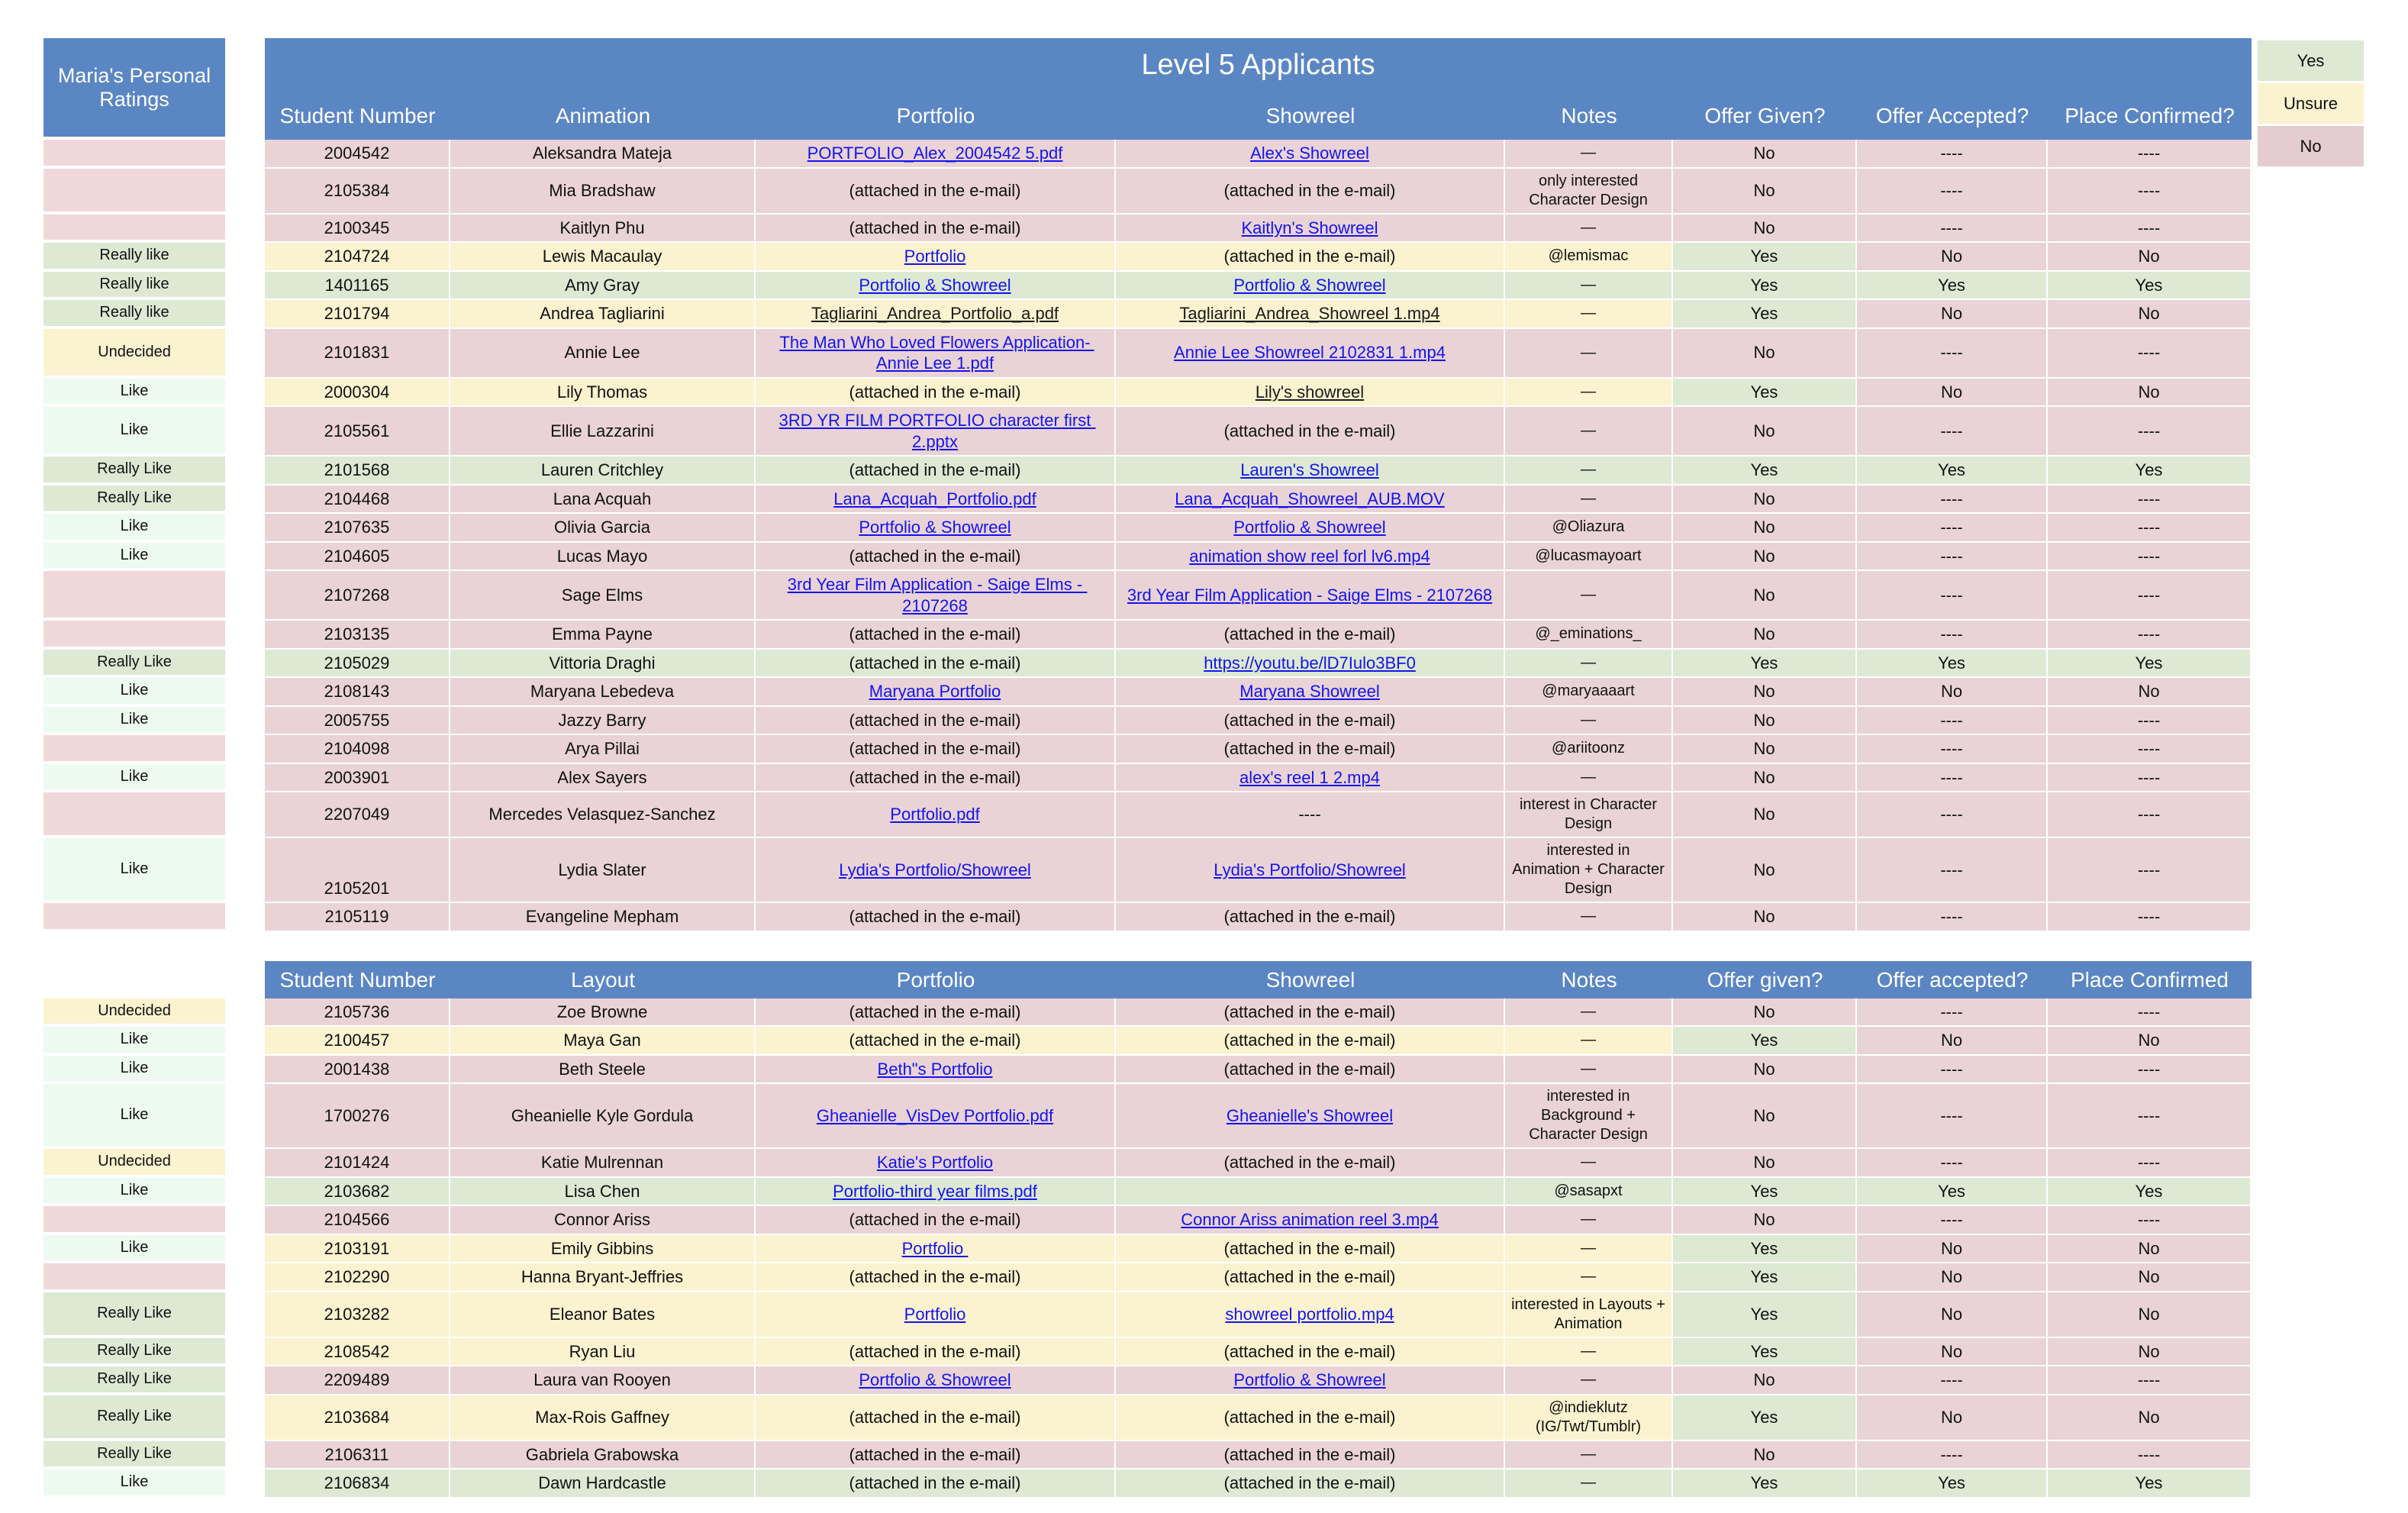 The height and width of the screenshot is (1513, 2408). Describe the element at coordinates (936, 1351) in the screenshot. I see `portfolio-cell: (attached in the e-mail)` at that location.